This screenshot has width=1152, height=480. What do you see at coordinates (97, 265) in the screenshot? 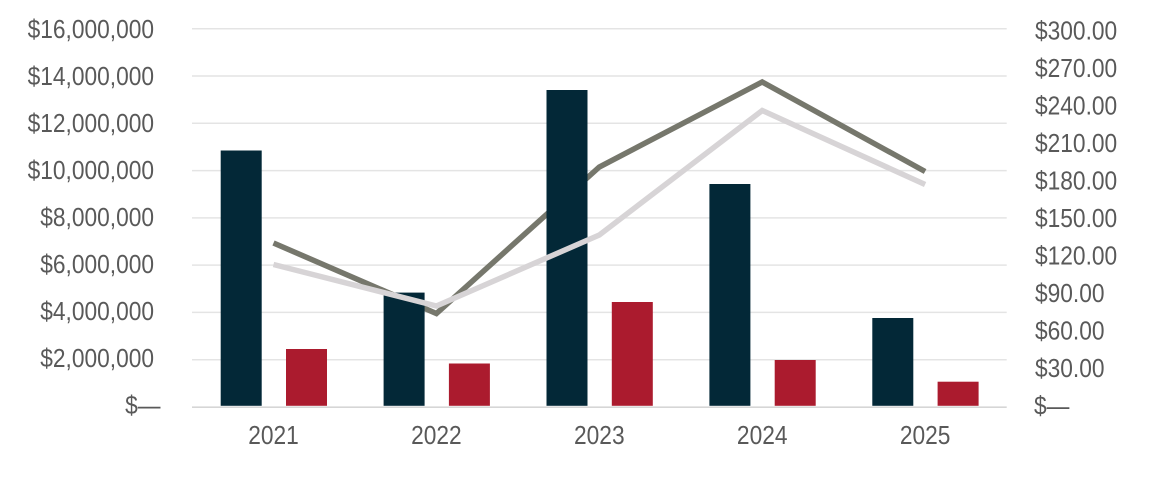
I see `svg-text: $6,000,000` at bounding box center [97, 265].